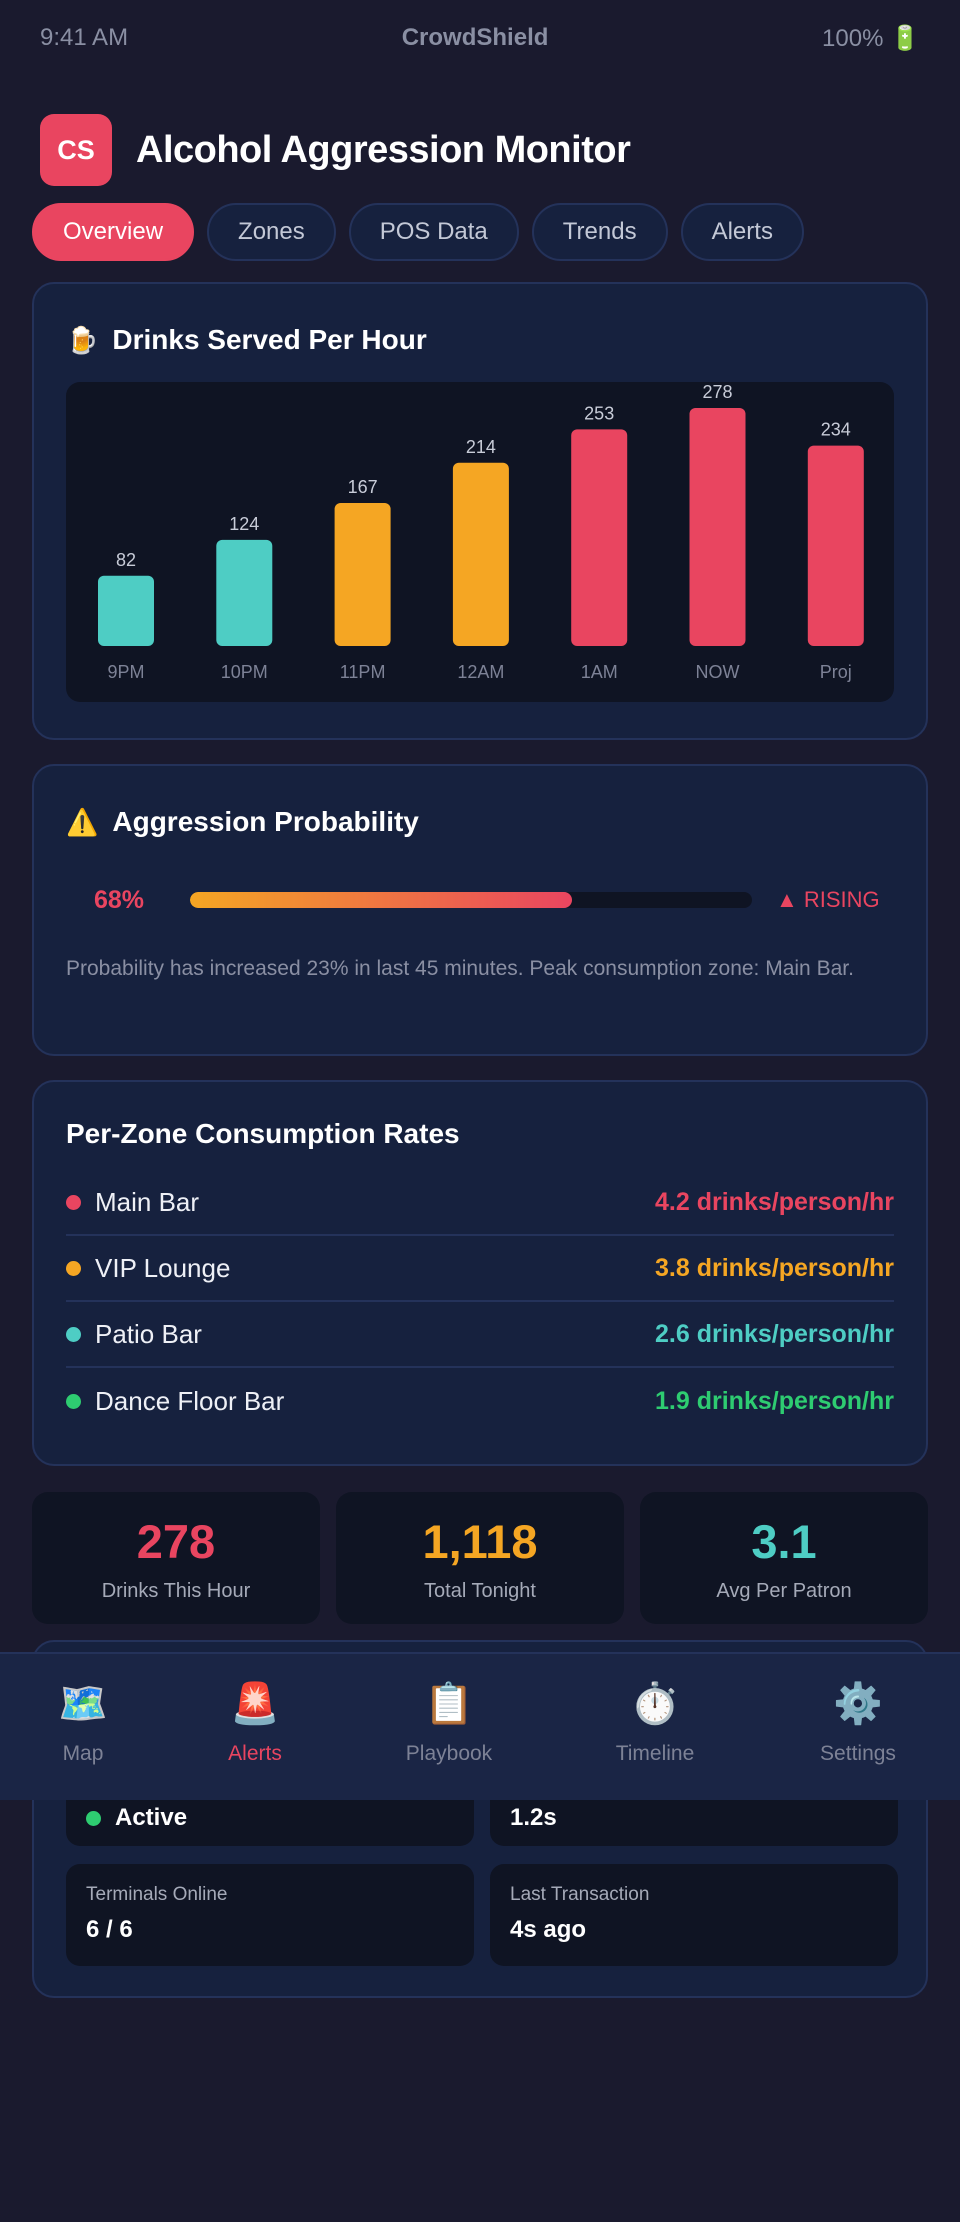 This screenshot has height=2222, width=960. What do you see at coordinates (383, 149) in the screenshot?
I see `page-title: Alcohol Aggression Monitor` at bounding box center [383, 149].